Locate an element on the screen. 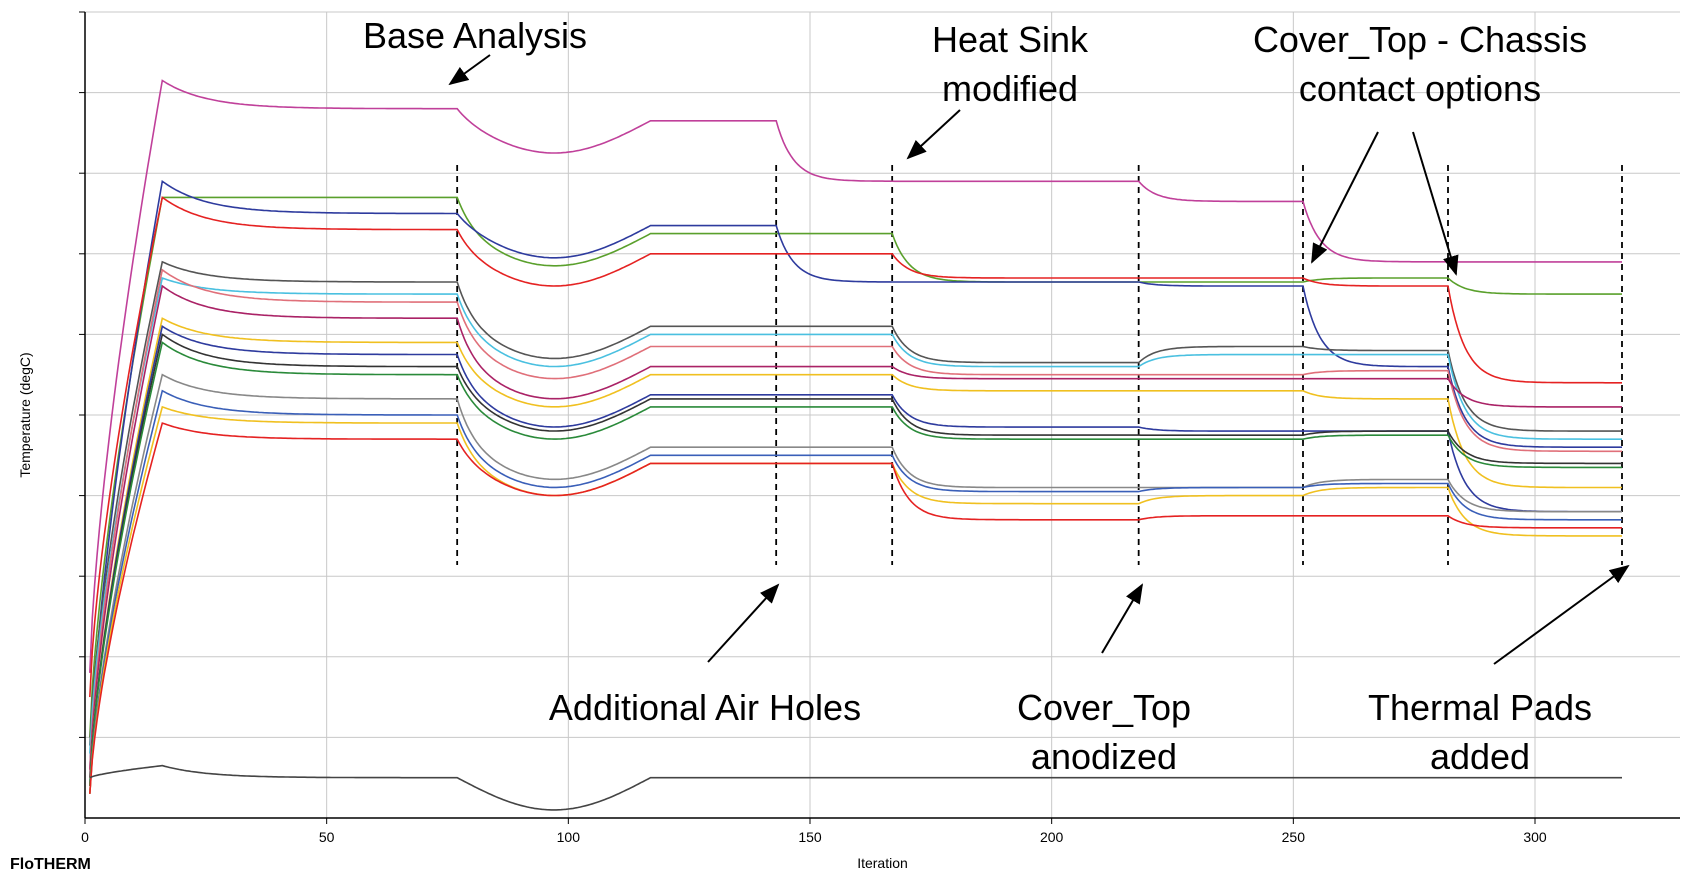 This screenshot has width=1689, height=880. annotation-line: Base Analysis is located at coordinates (475, 35).